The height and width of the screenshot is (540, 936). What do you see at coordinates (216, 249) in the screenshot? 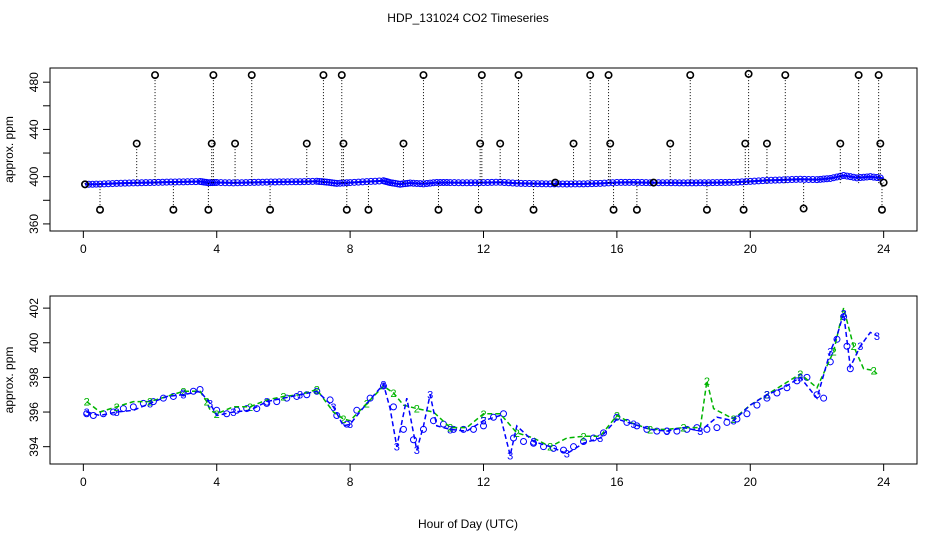
I see `x-tick-label: 4` at bounding box center [216, 249].